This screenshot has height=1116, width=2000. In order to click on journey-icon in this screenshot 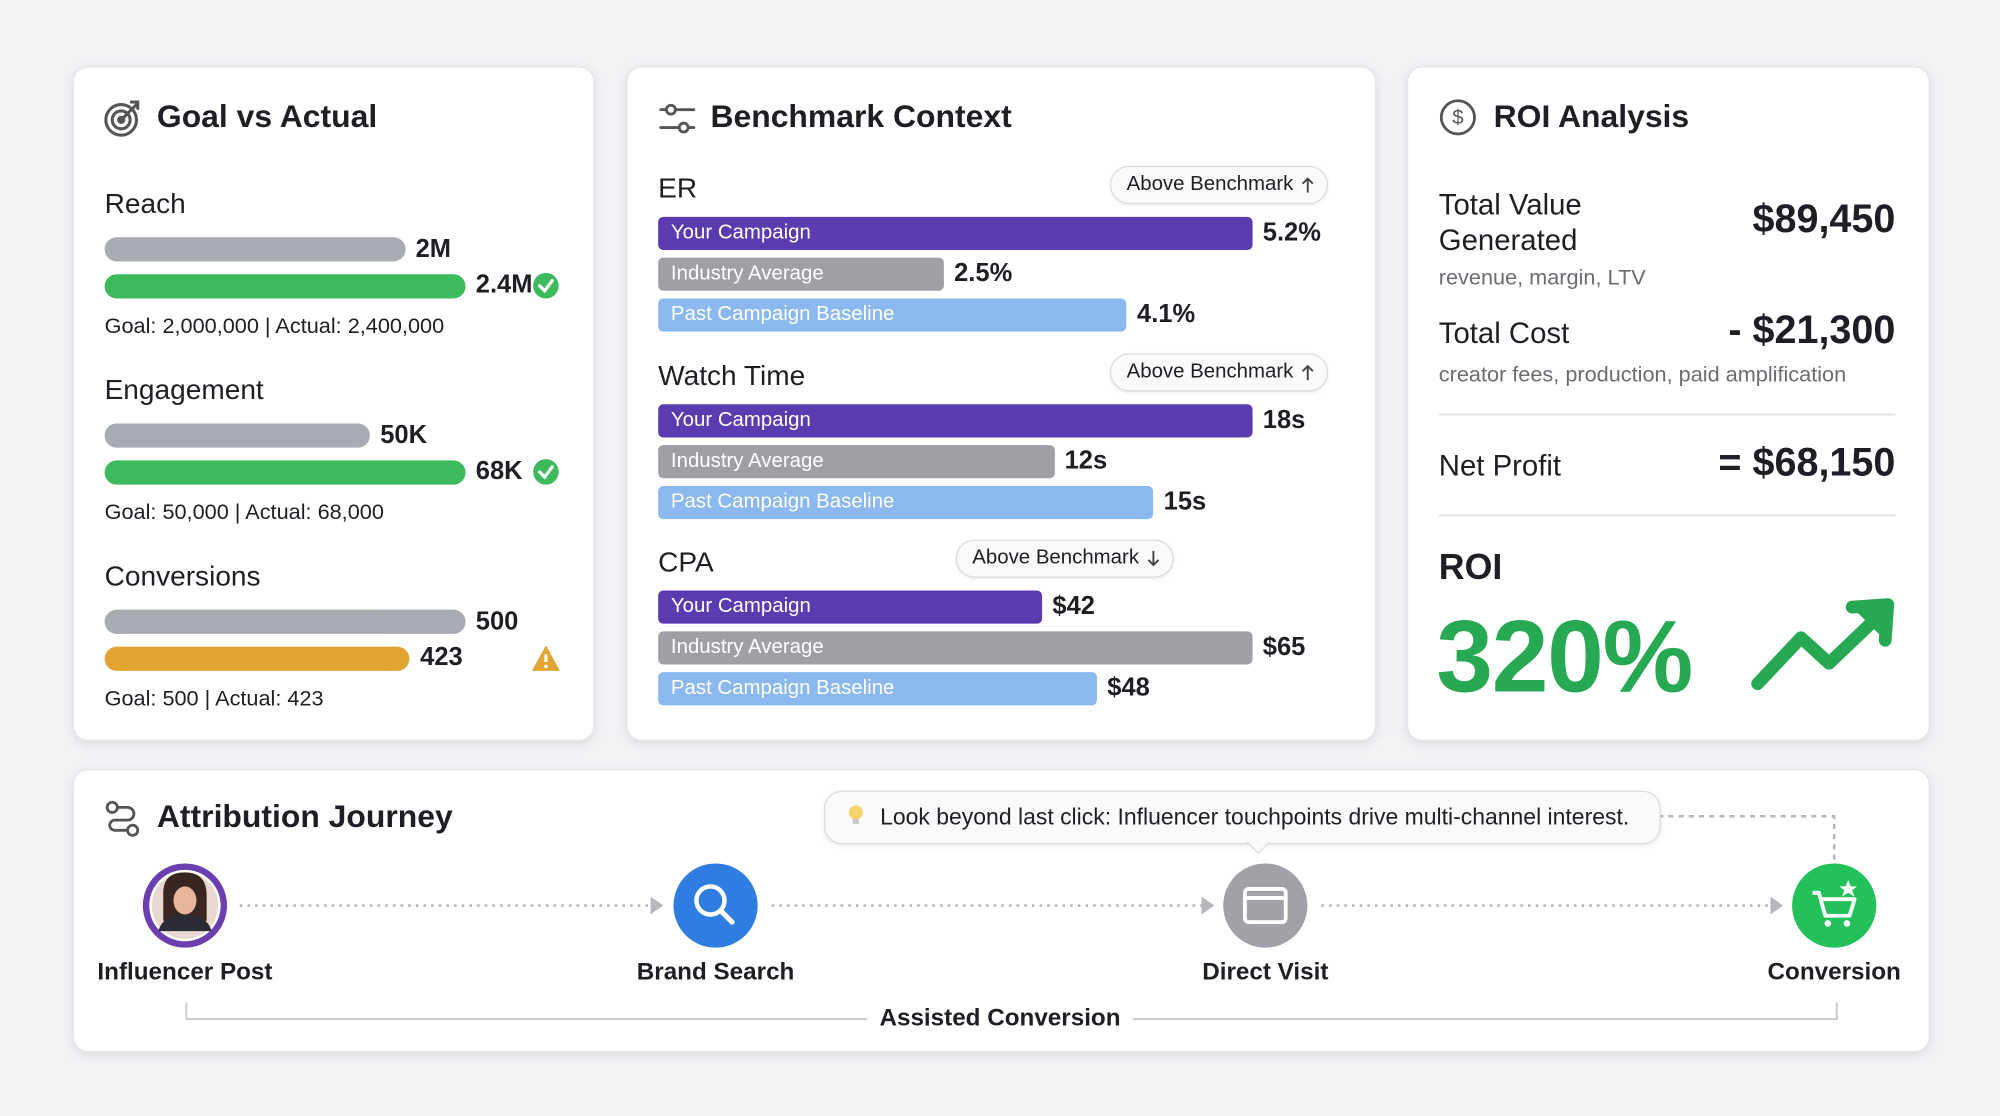, I will do `click(122, 818)`.